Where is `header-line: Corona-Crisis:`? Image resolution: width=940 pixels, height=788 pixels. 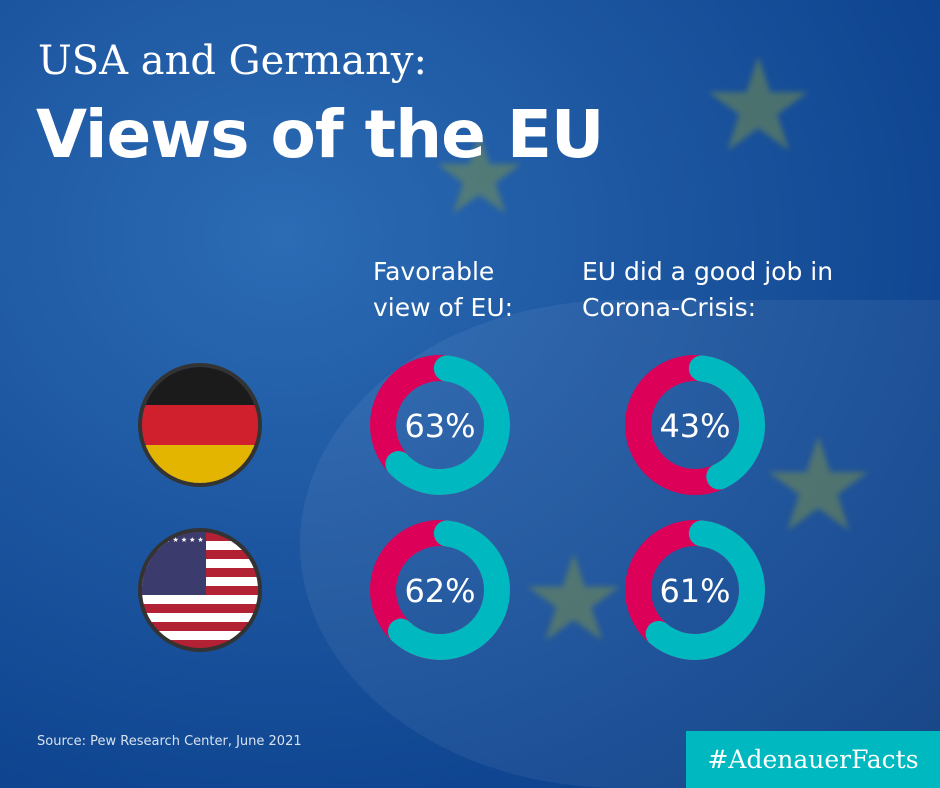 header-line: Corona-Crisis: is located at coordinates (669, 307).